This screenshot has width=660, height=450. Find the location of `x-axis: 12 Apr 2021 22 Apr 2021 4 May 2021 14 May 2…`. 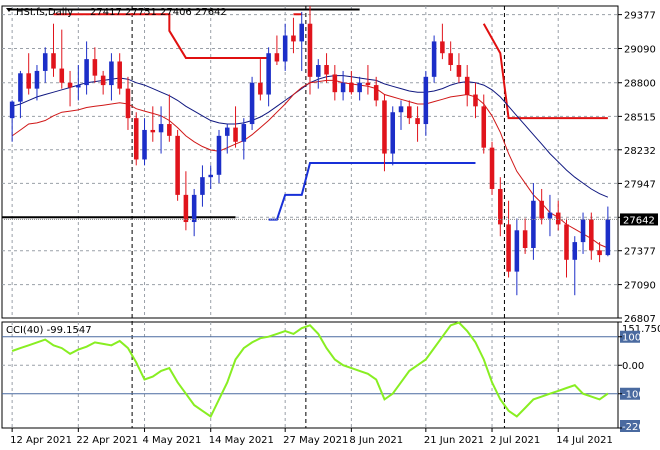

x-axis: 12 Apr 2021 22 Apr 2021 4 May 2021 14 May 2… is located at coordinates (311, 437).